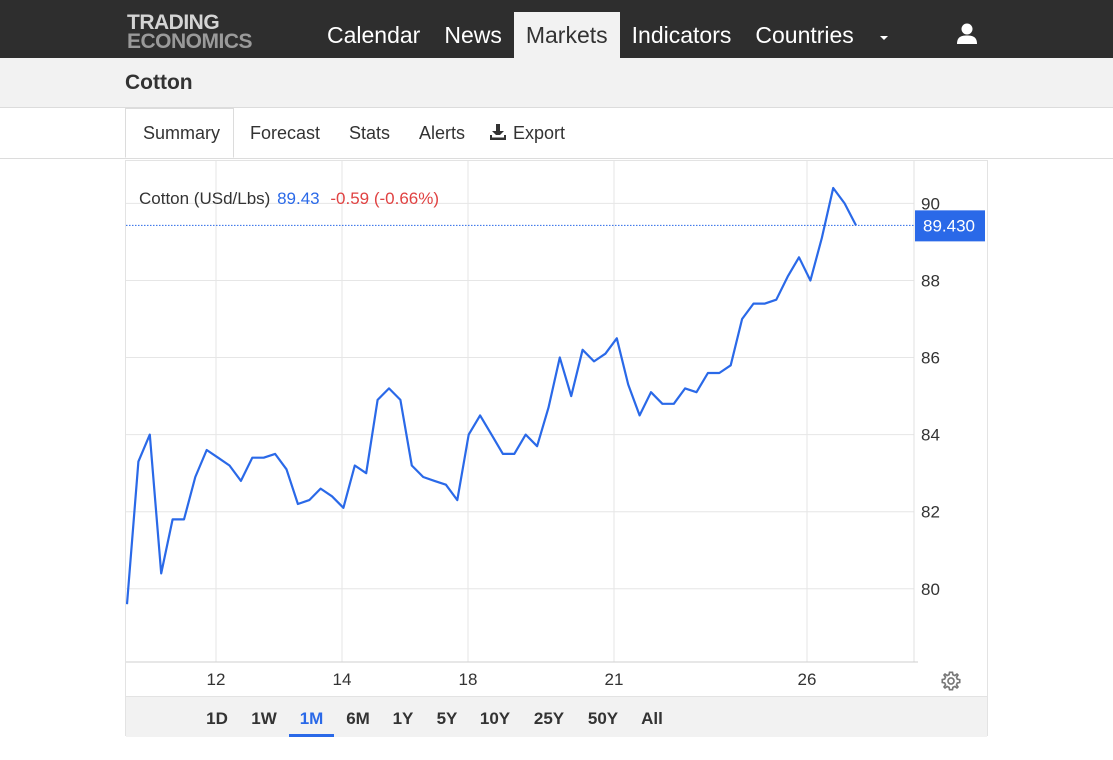  Describe the element at coordinates (190, 41) in the screenshot. I see `brand-logo-line2: ECONOMICS` at that location.